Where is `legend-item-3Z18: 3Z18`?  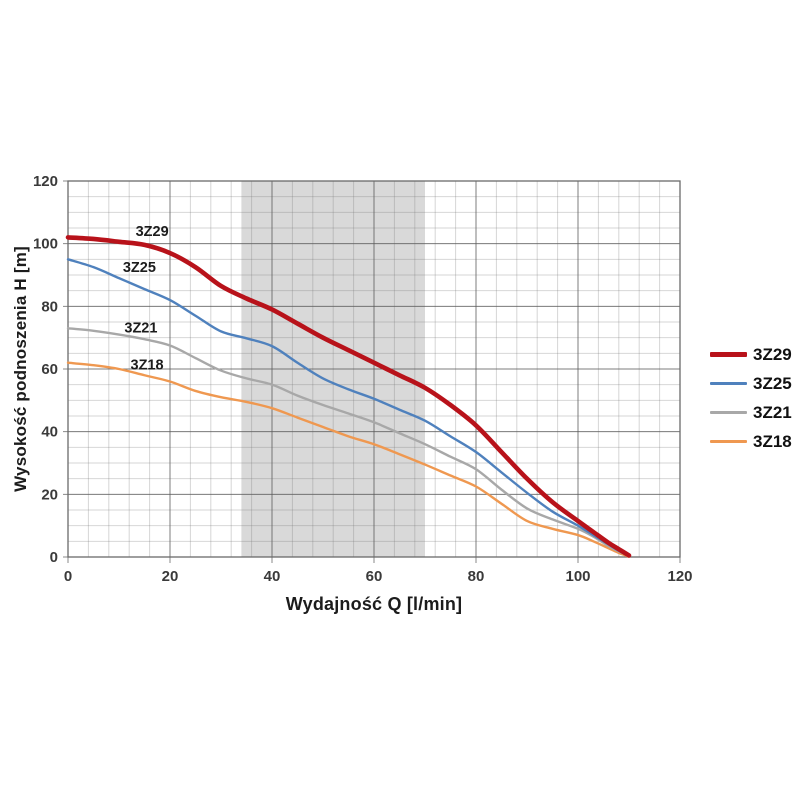 legend-item-3Z18: 3Z18 is located at coordinates (751, 441).